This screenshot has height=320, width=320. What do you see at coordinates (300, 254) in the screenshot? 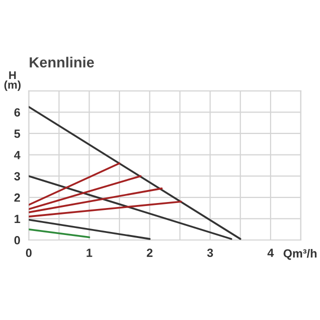
I see `x-axis-title: Qm³/h` at bounding box center [300, 254].